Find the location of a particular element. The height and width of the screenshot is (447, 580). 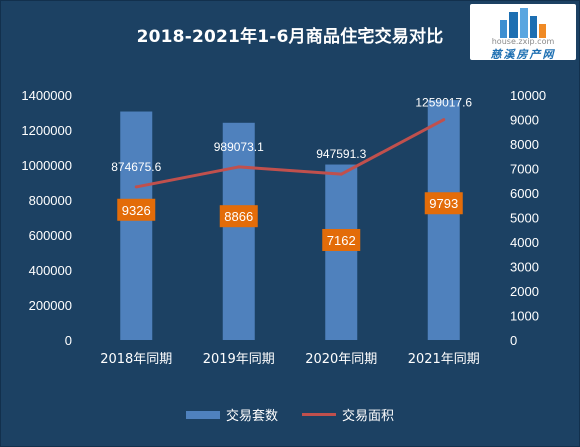

count-data-label: 8866 is located at coordinates (238, 216).